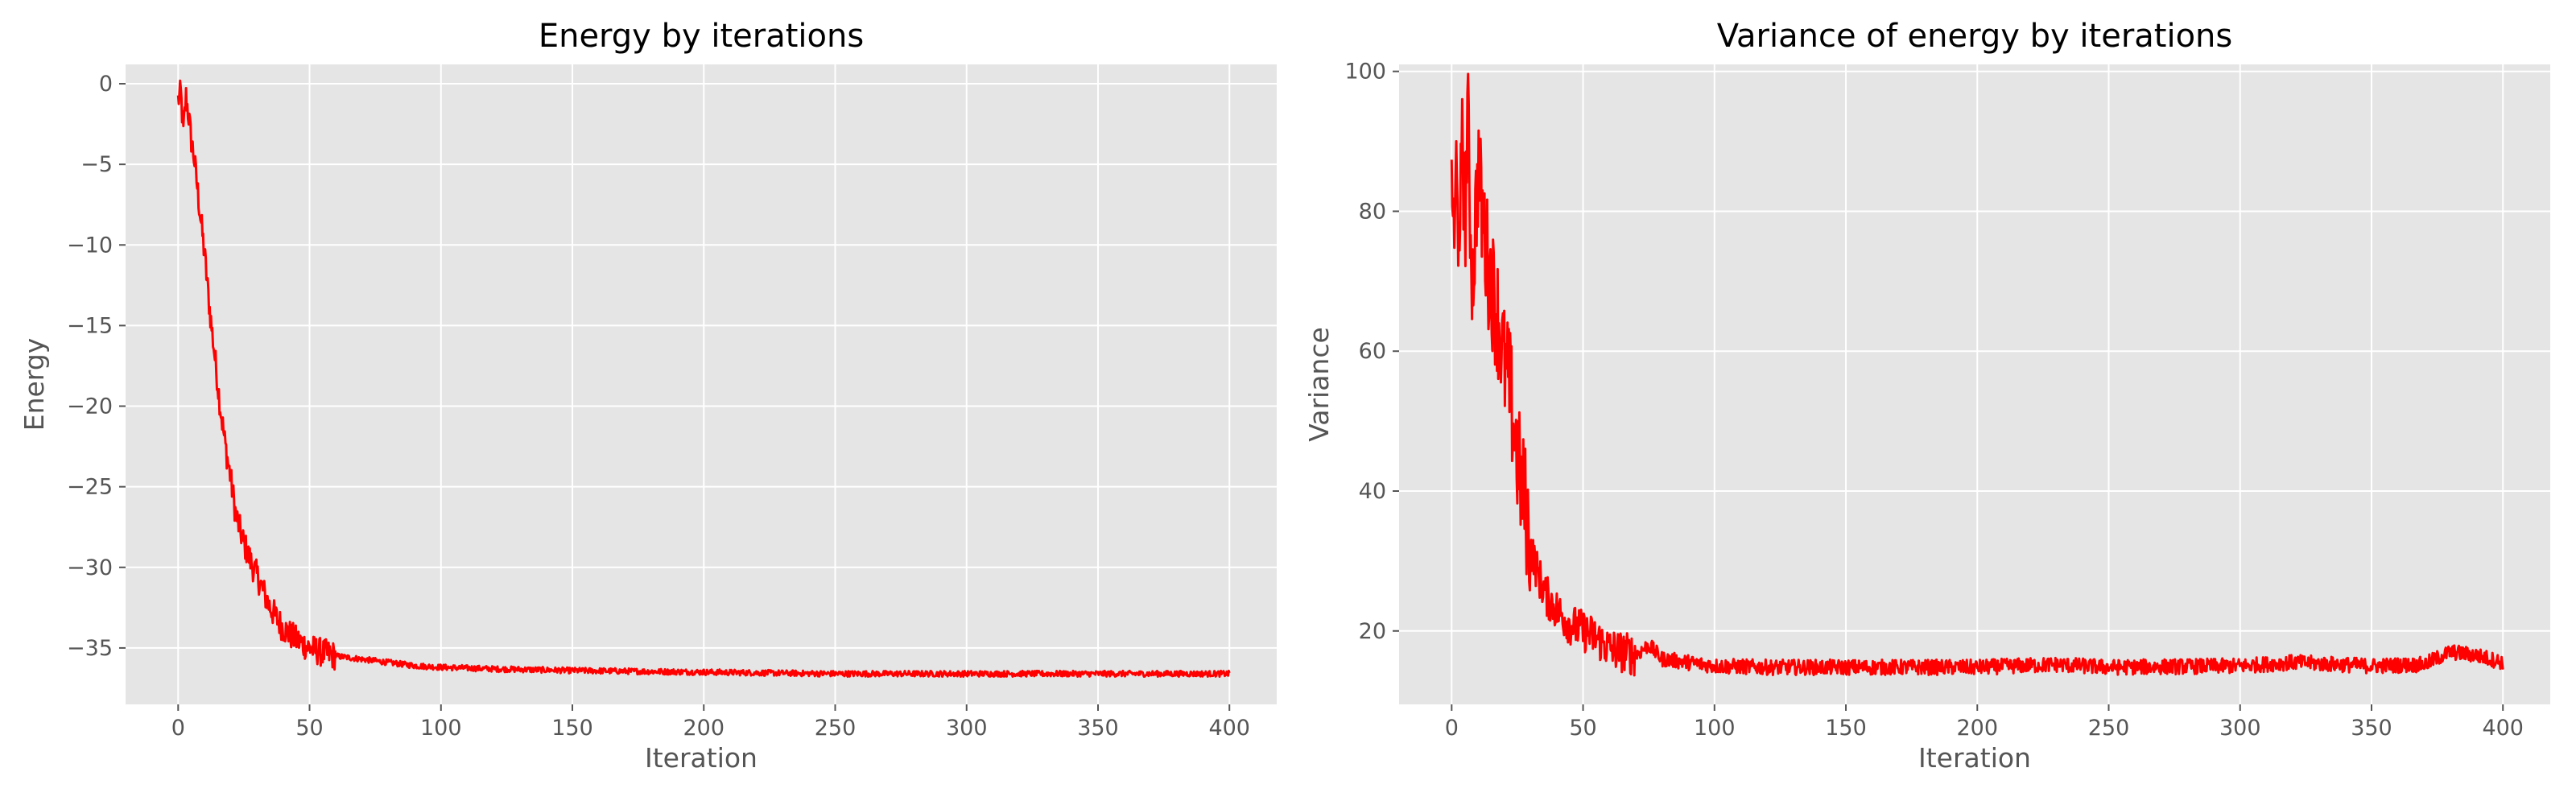 The height and width of the screenshot is (805, 2576). Describe the element at coordinates (2109, 728) in the screenshot. I see `variance-x-tick-label: 250` at that location.